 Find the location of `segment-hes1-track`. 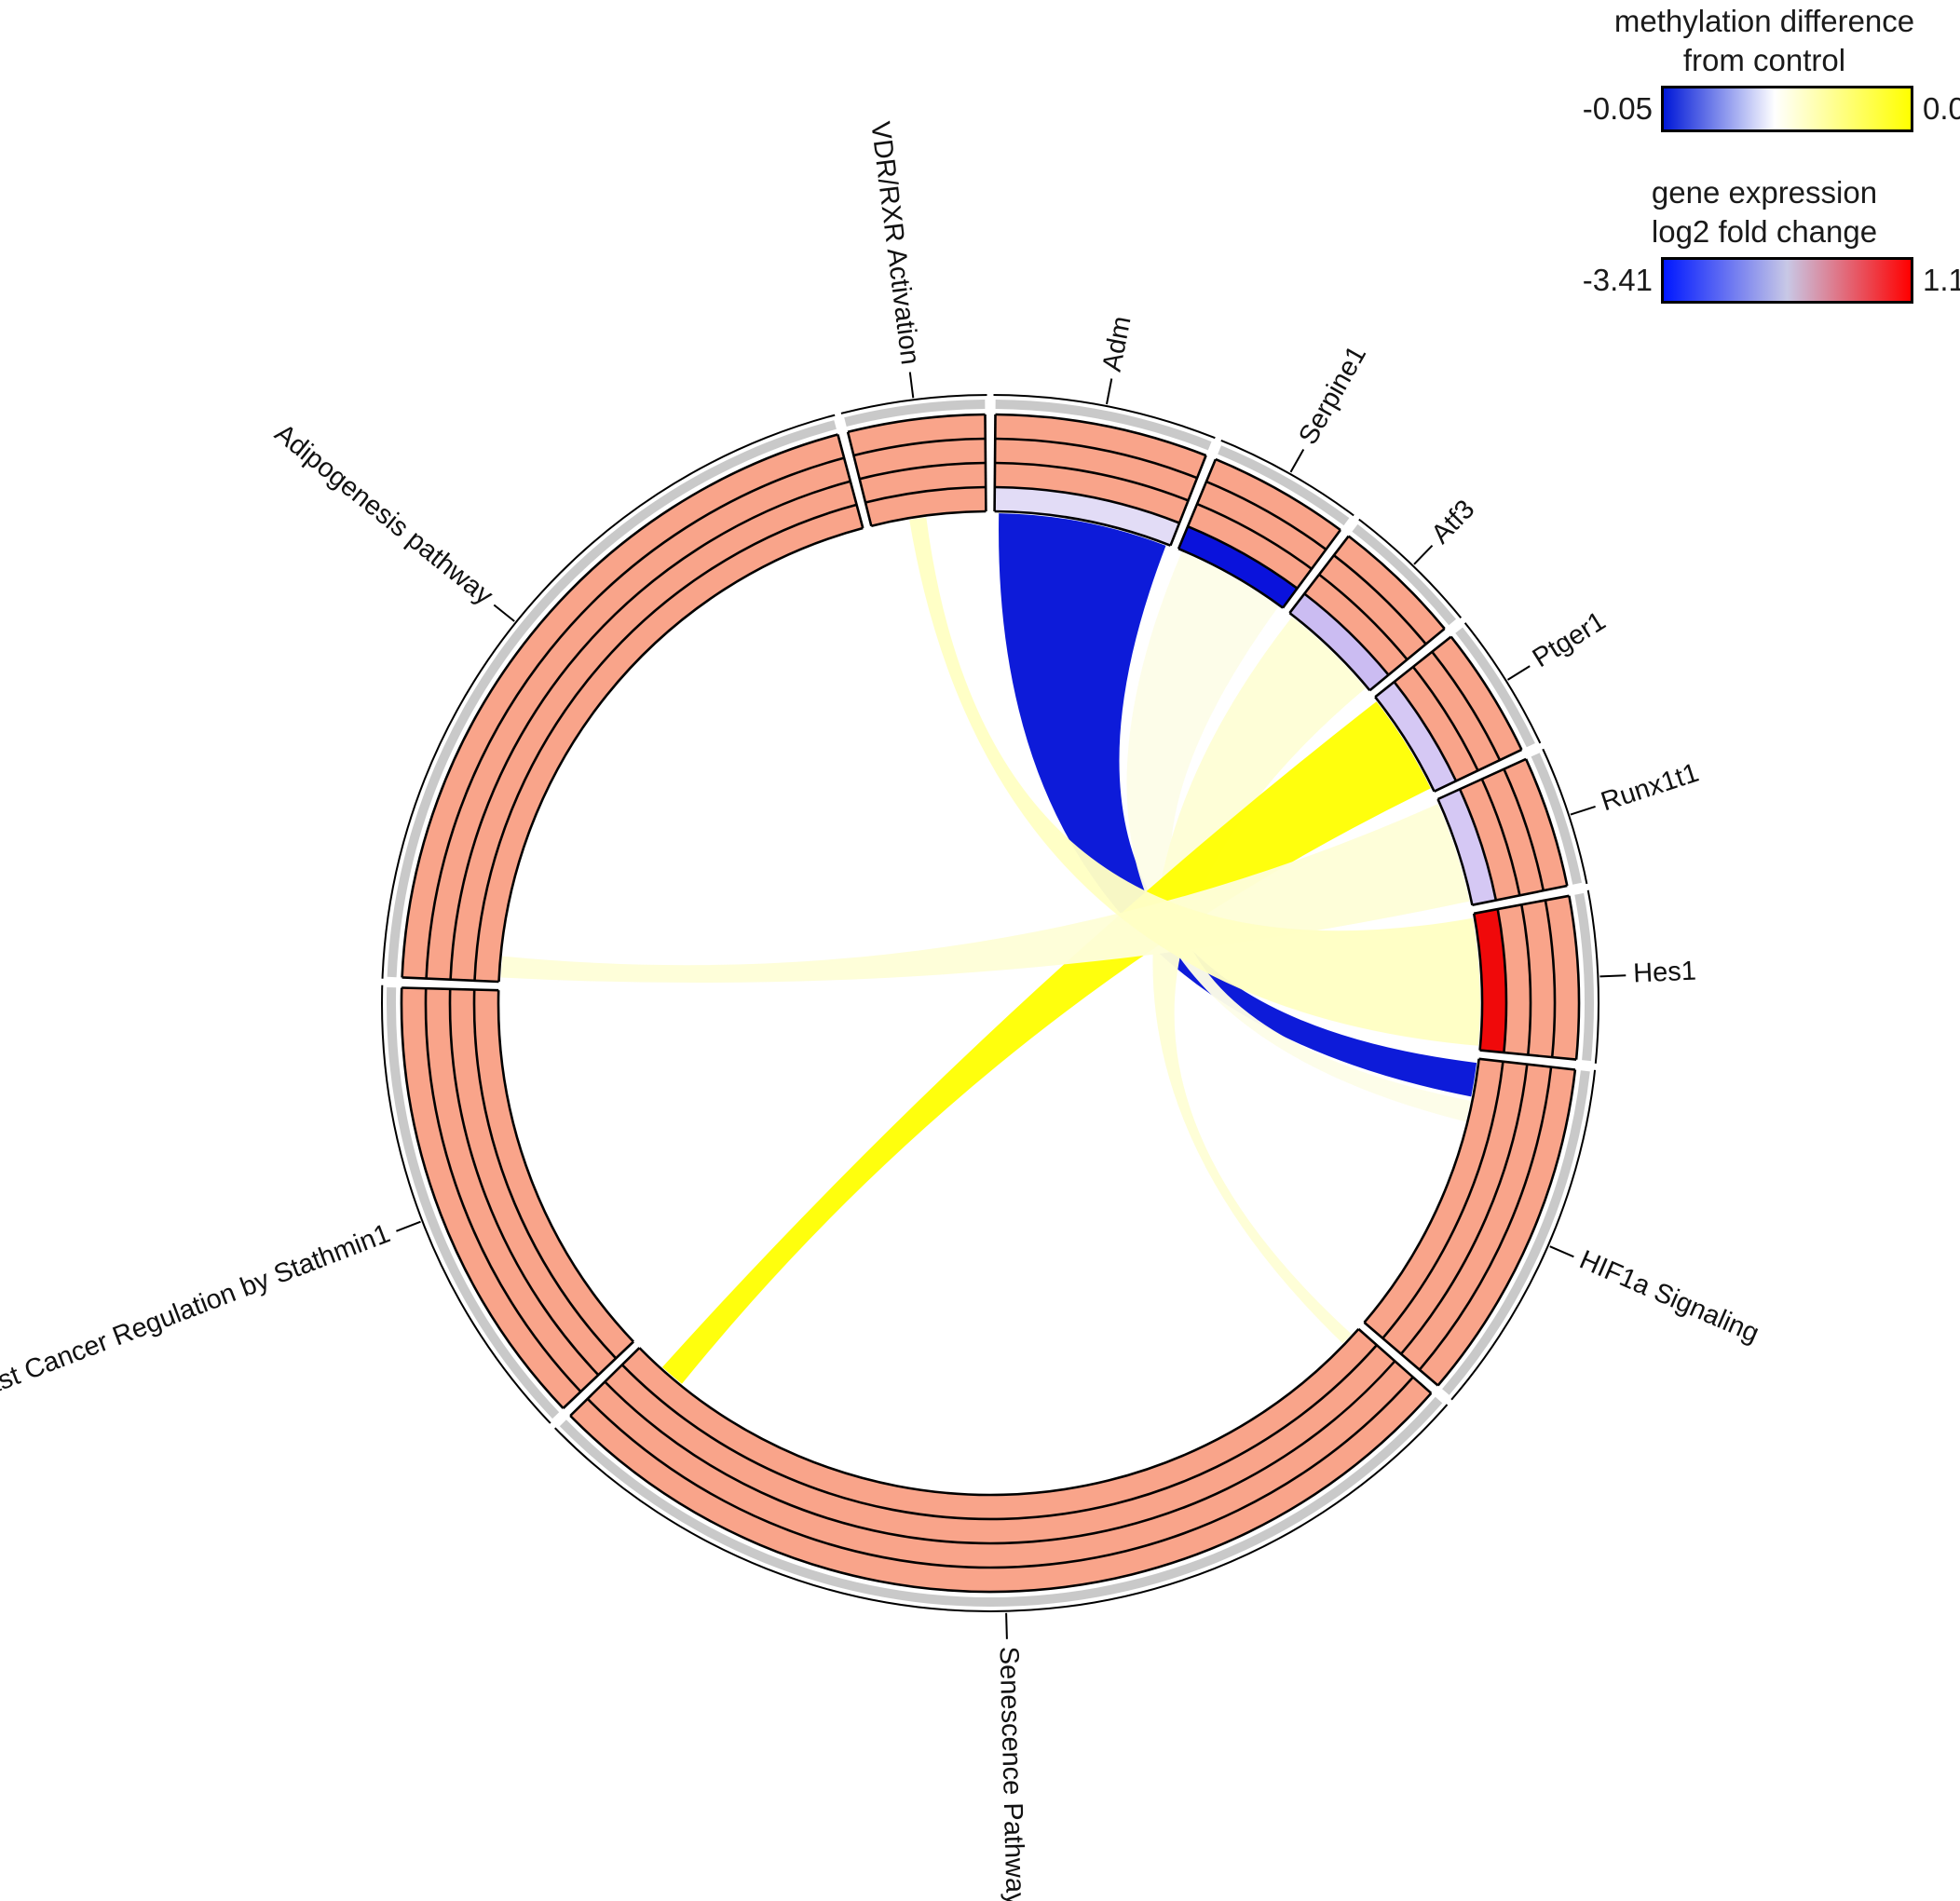

segment-hes1-track is located at coordinates (1584, 977).